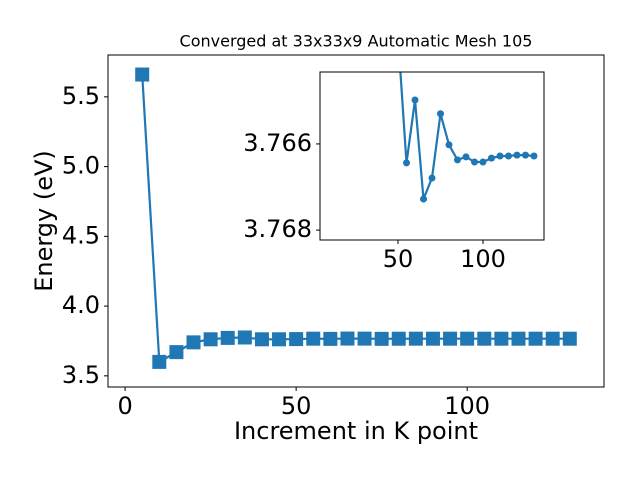 The width and height of the screenshot is (640, 480). Describe the element at coordinates (81, 375) in the screenshot. I see `y-tick-label: 3.5` at that location.